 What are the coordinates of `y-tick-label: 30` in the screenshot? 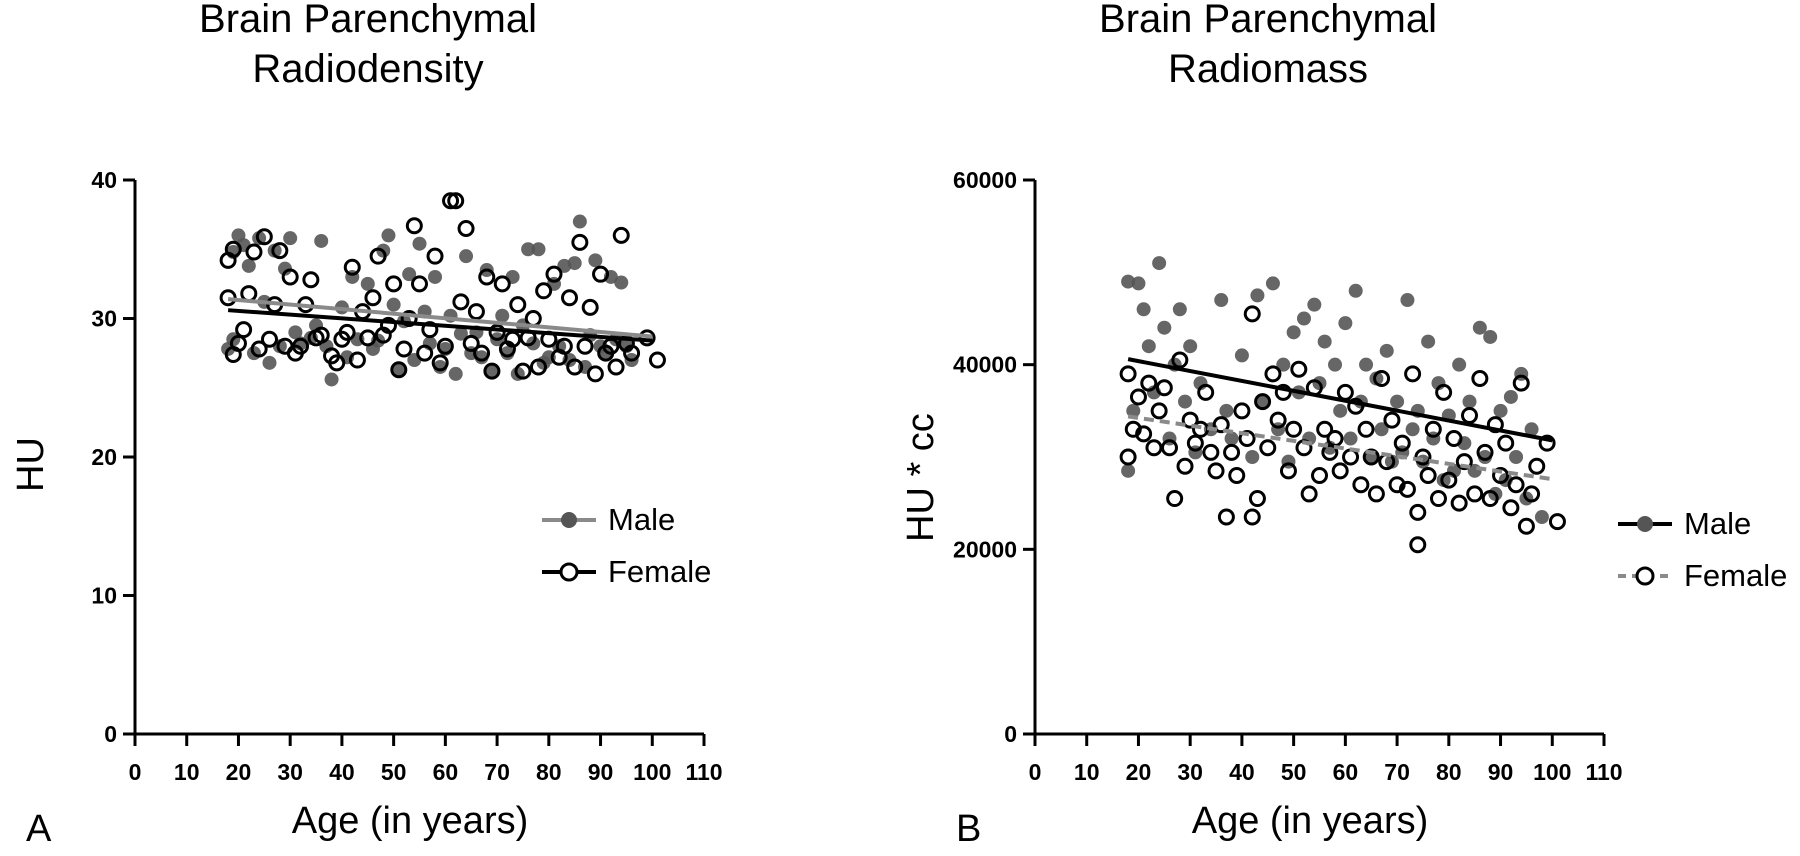 It's located at (104, 319).